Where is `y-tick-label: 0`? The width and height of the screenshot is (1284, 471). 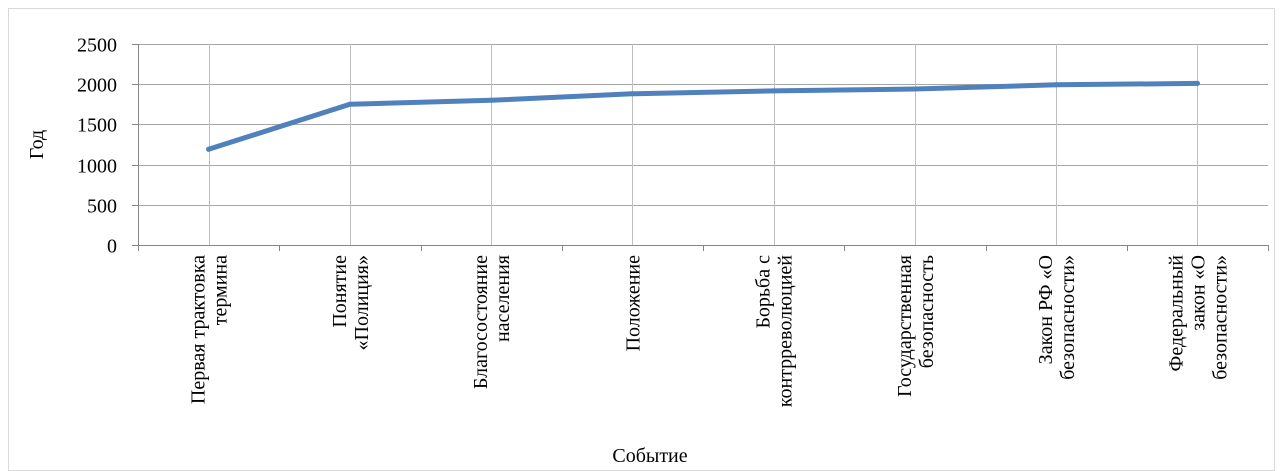 y-tick-label: 0 is located at coordinates (112, 247).